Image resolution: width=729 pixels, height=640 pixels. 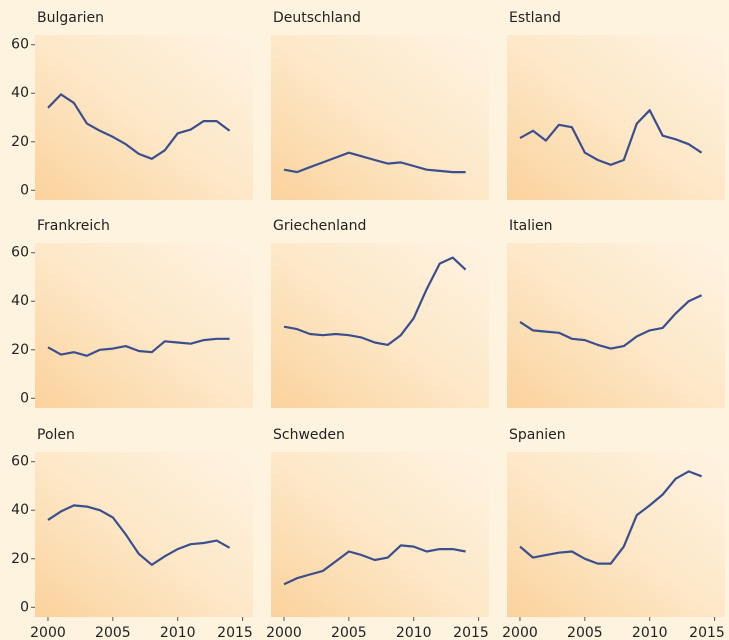 I want to click on panel-title: Frankreich, so click(x=73, y=226).